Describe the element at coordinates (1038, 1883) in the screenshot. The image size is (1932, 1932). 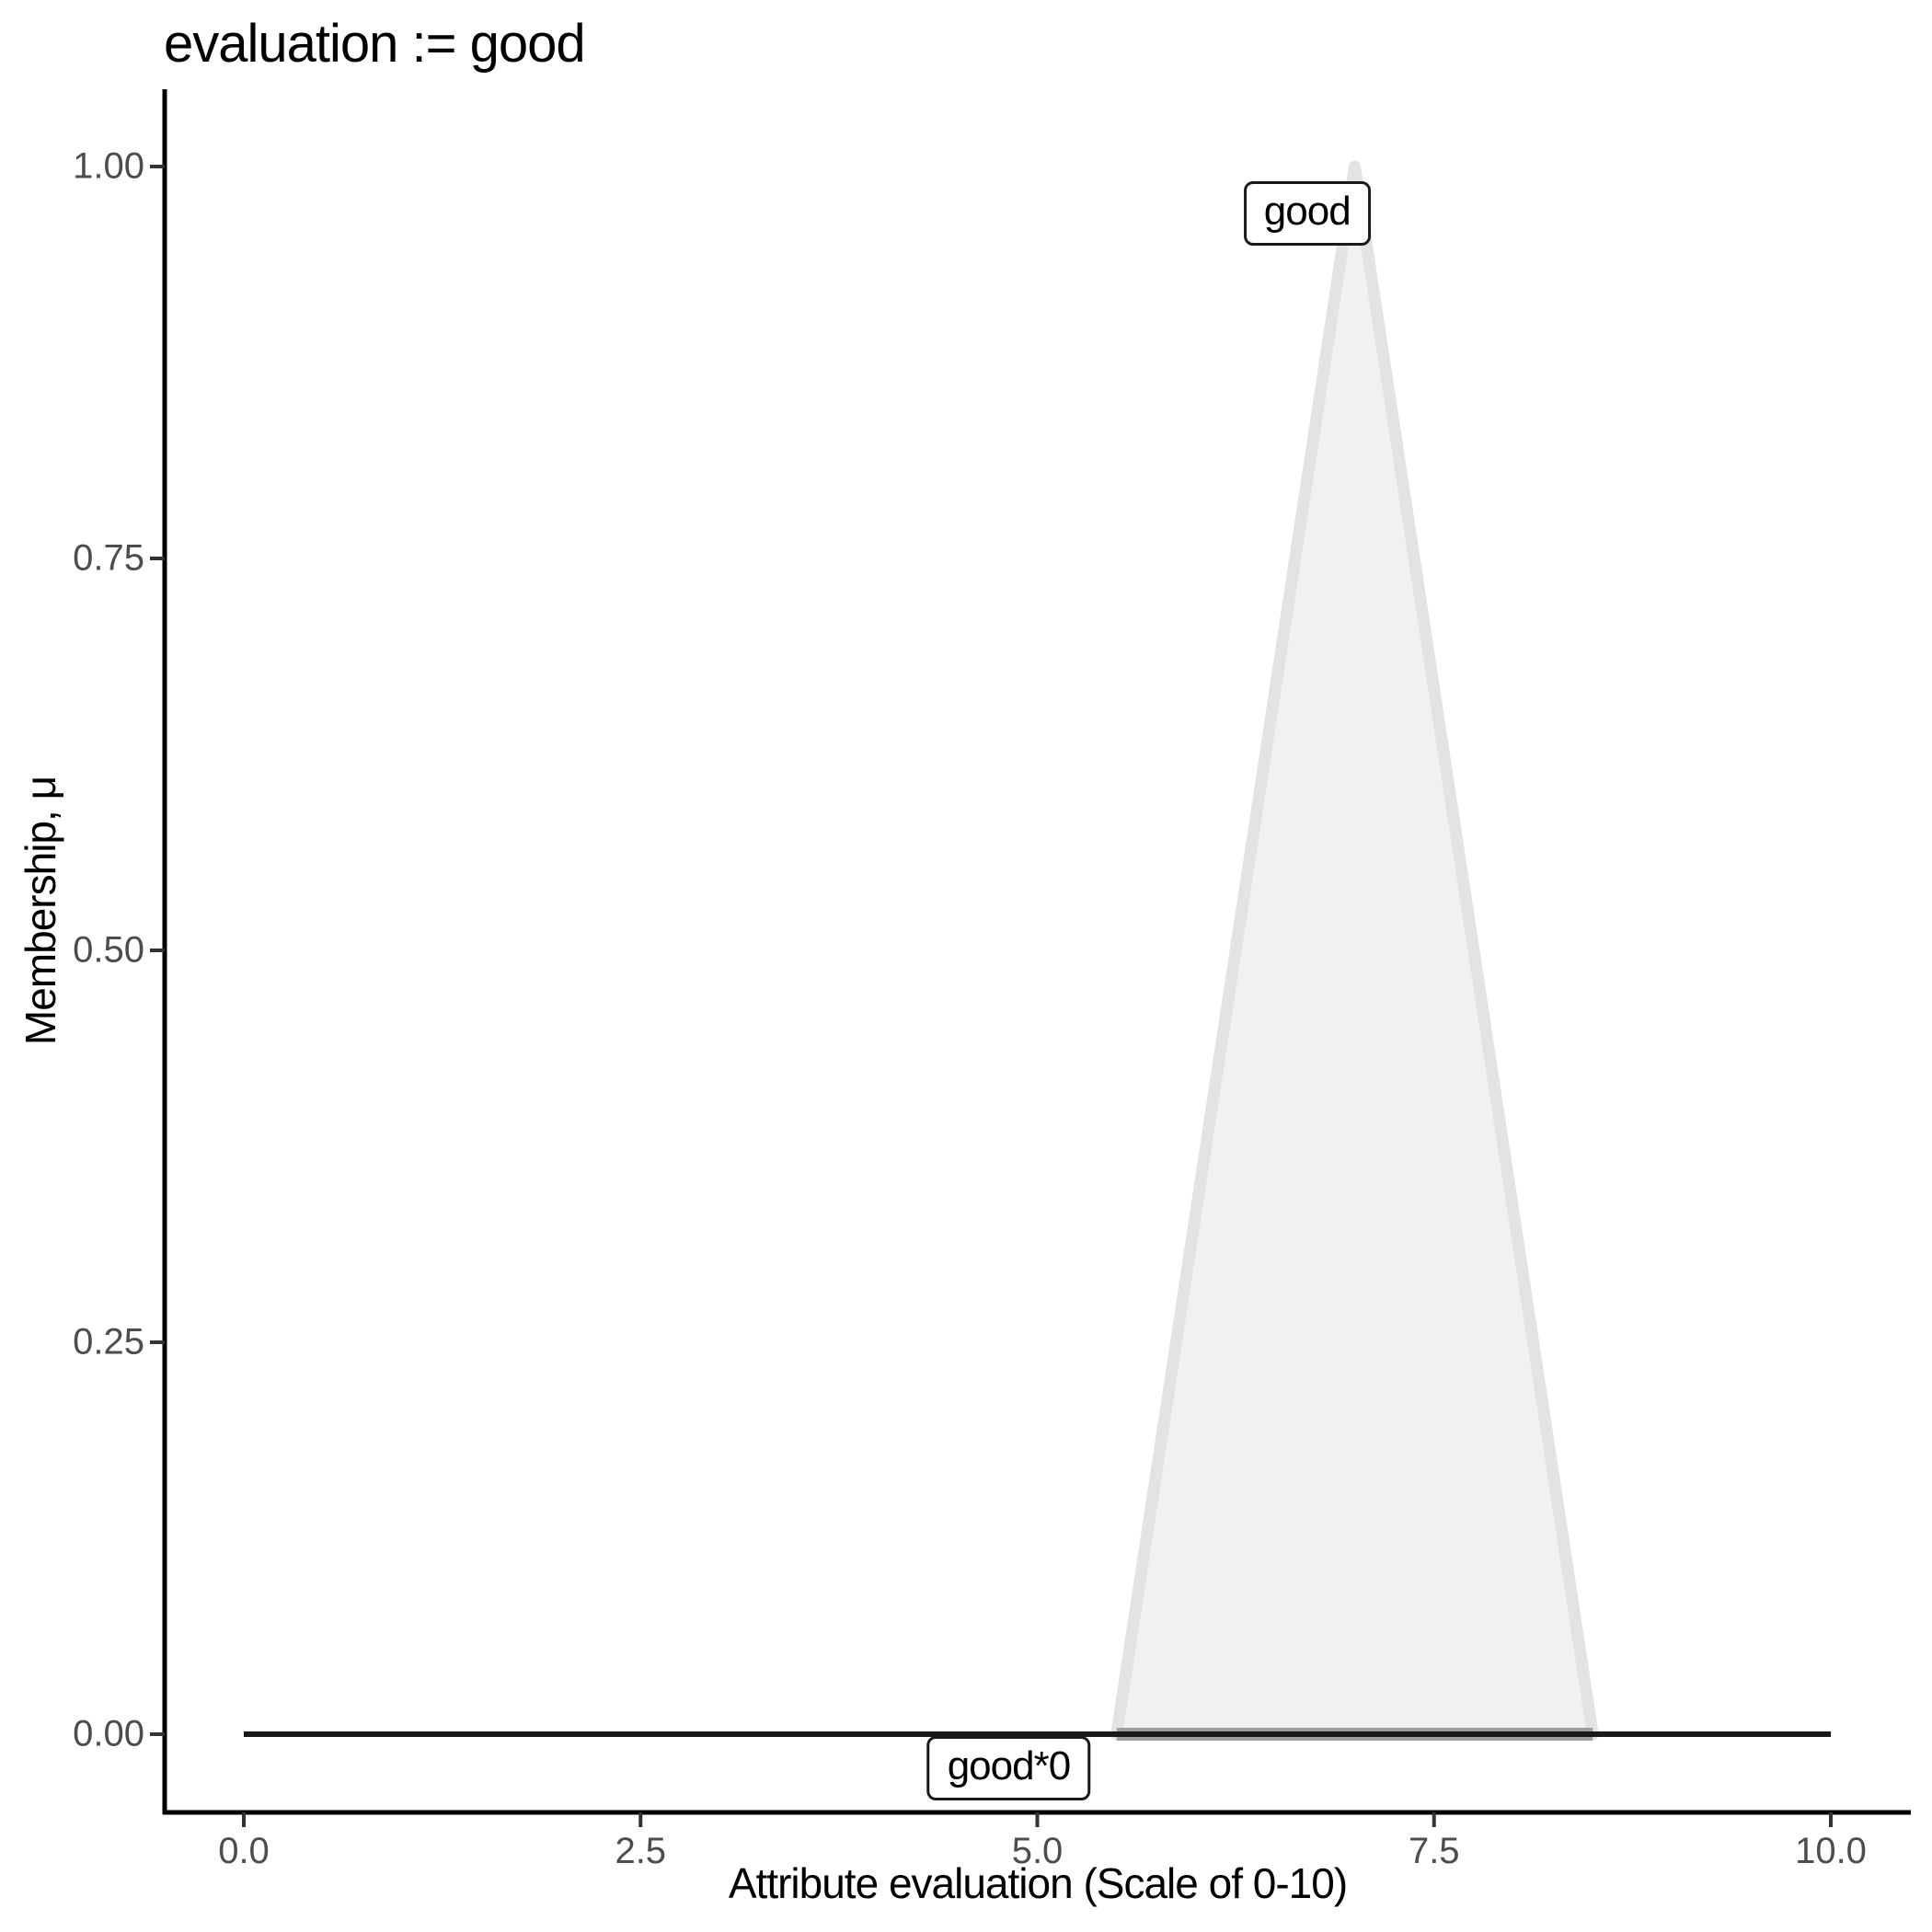
I see `x-axis-title: Attribute evaluation (Scale of 0-10)` at that location.